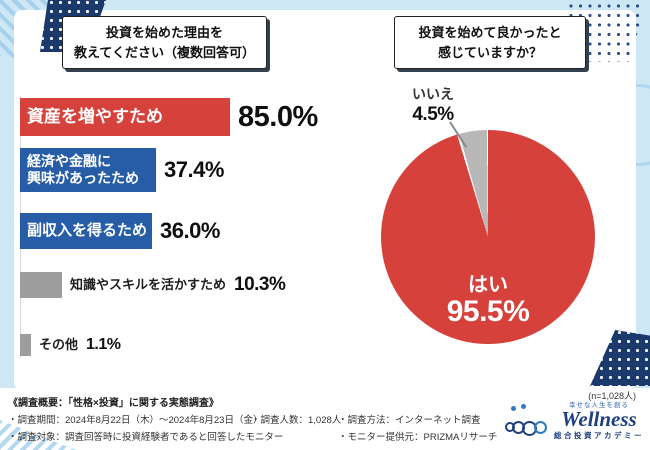 The height and width of the screenshot is (450, 650). What do you see at coordinates (489, 52) in the screenshot?
I see `pie-chart-title-line2: 感じていますか？` at bounding box center [489, 52].